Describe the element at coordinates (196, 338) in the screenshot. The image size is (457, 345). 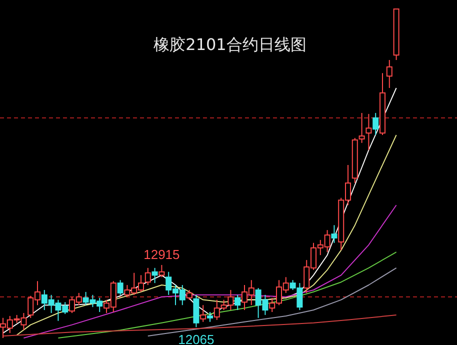
I see `annotation: 12065` at that location.